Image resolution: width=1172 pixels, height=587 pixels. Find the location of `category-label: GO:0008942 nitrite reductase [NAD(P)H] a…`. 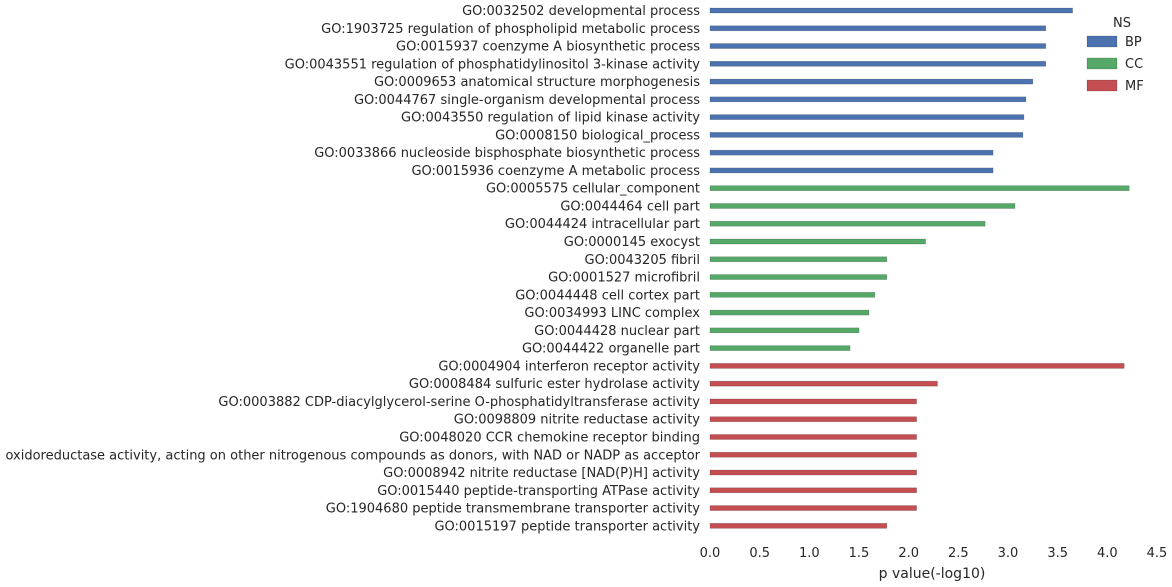

category-label: GO:0008942 nitrite reductase [NAD(P)H] a… is located at coordinates (541, 473).